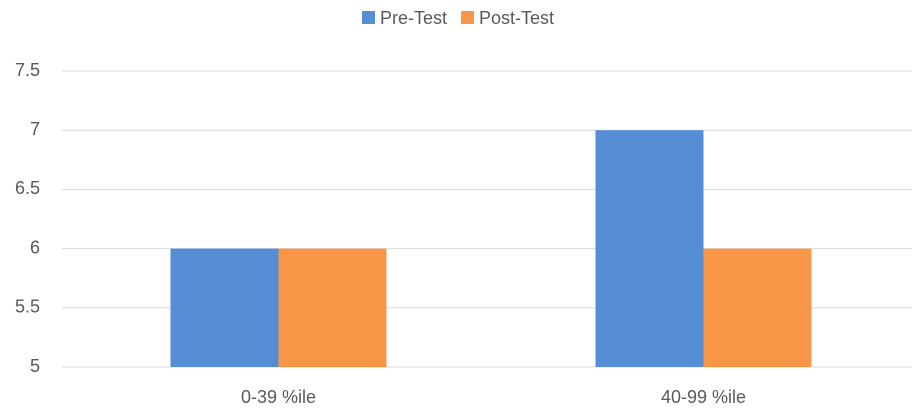 The height and width of the screenshot is (411, 914). Describe the element at coordinates (278, 397) in the screenshot. I see `x-tick-label: 0-39 %ile` at that location.